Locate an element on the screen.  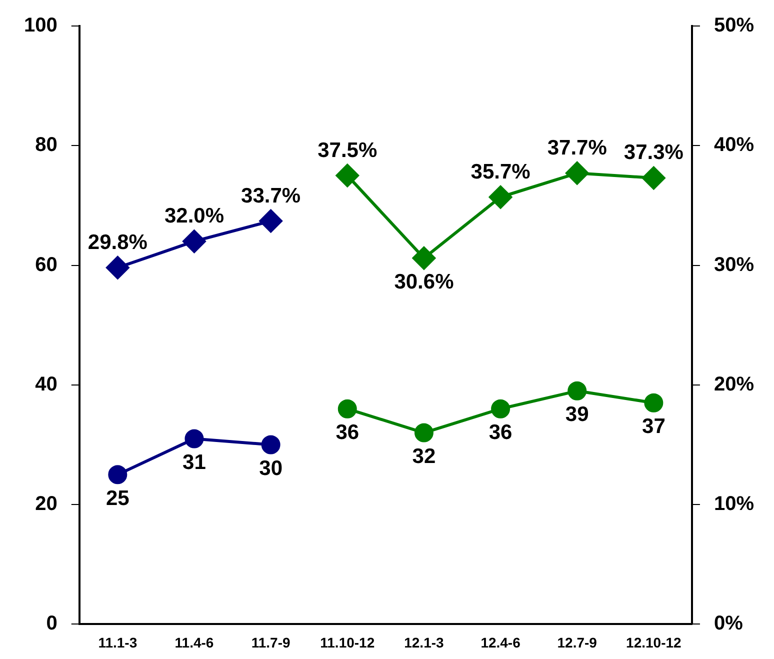
y-tick-label: 0 is located at coordinates (52, 623).